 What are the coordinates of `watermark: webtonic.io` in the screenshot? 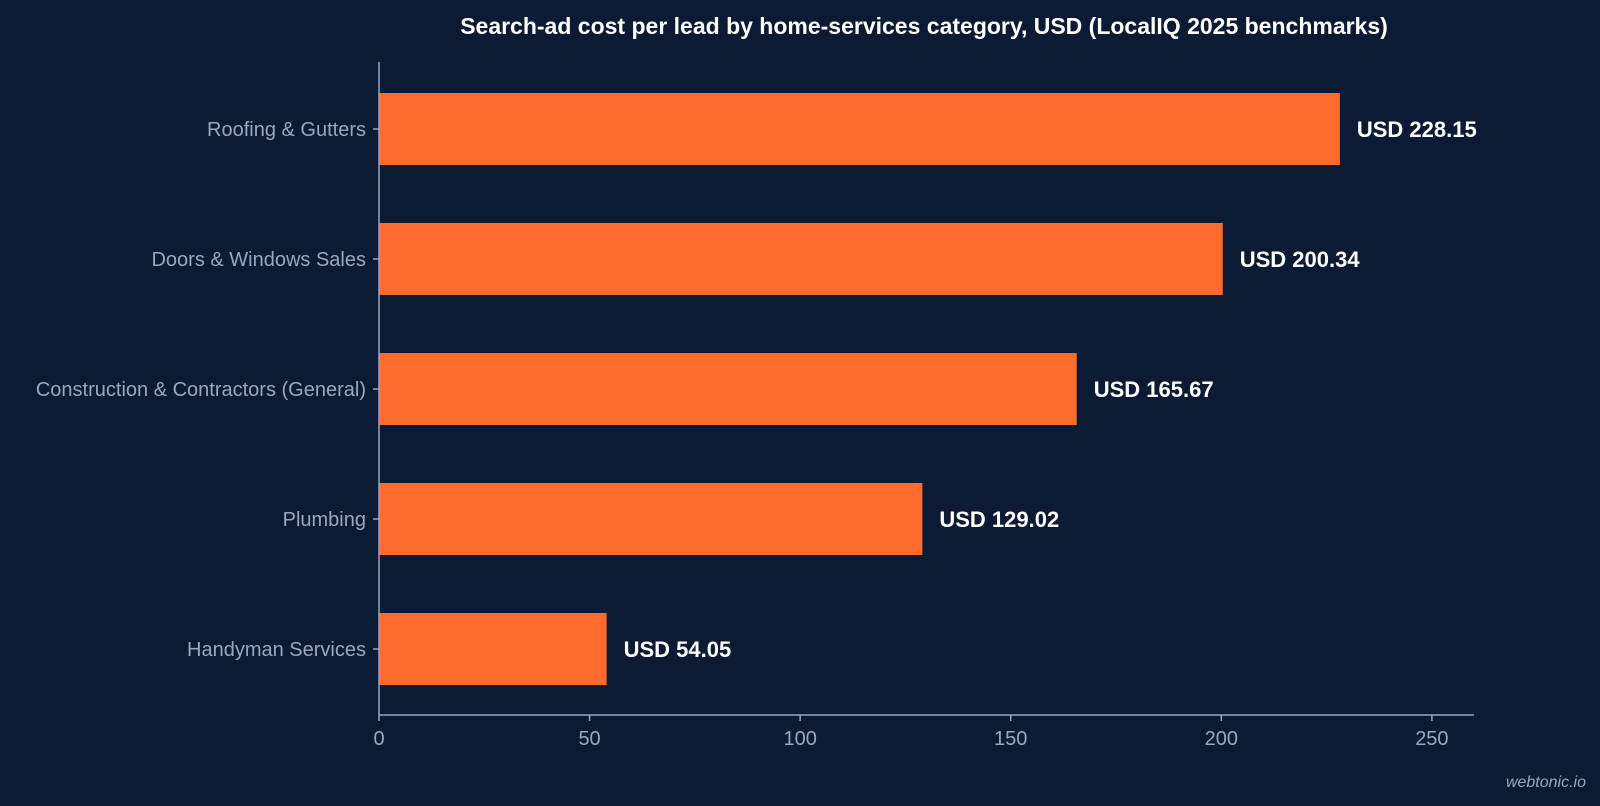 It's located at (1545, 782).